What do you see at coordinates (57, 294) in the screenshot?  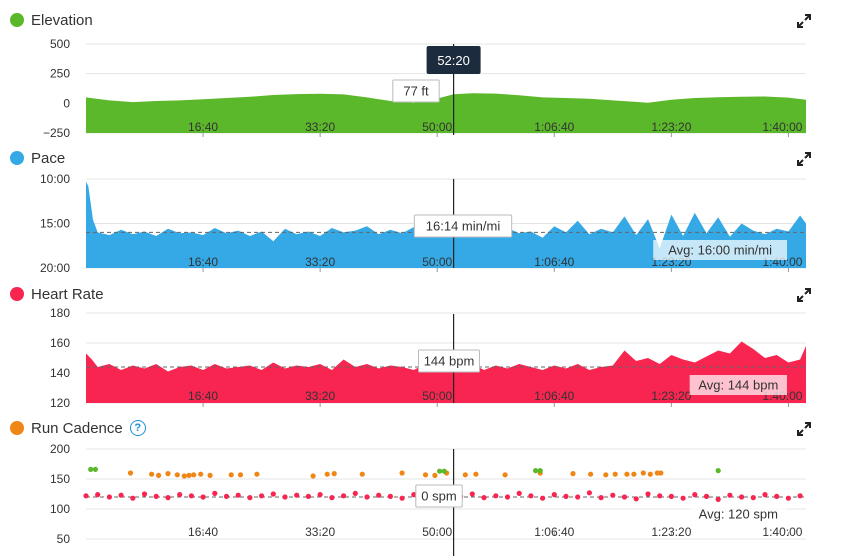 I see `heart-rate-header: Heart Rate` at bounding box center [57, 294].